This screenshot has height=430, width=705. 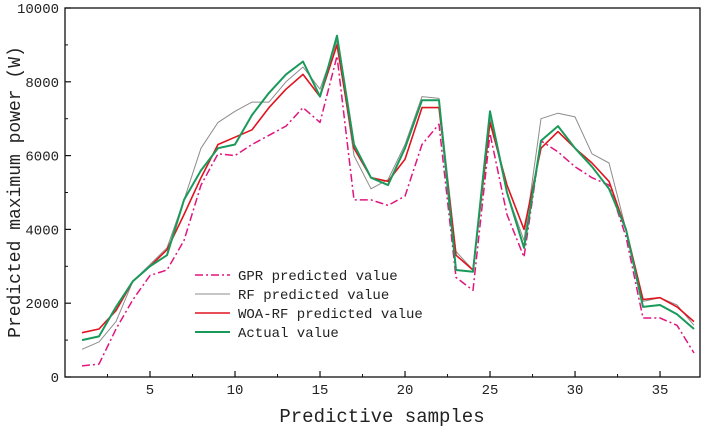 What do you see at coordinates (330, 315) in the screenshot?
I see `legend-label: WOA-RF predicted value` at bounding box center [330, 315].